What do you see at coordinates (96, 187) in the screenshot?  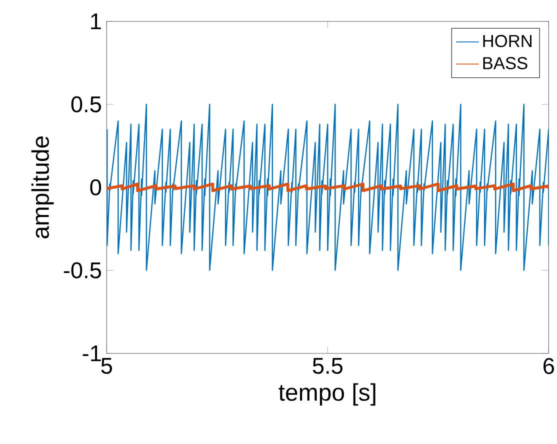 I see `y-tick-label: 0` at bounding box center [96, 187].